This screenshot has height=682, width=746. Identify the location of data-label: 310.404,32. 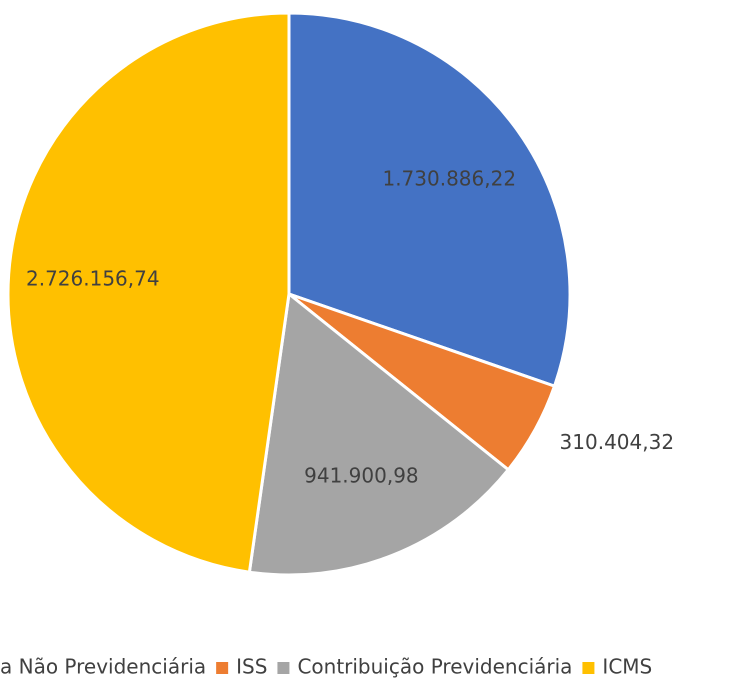
(617, 442).